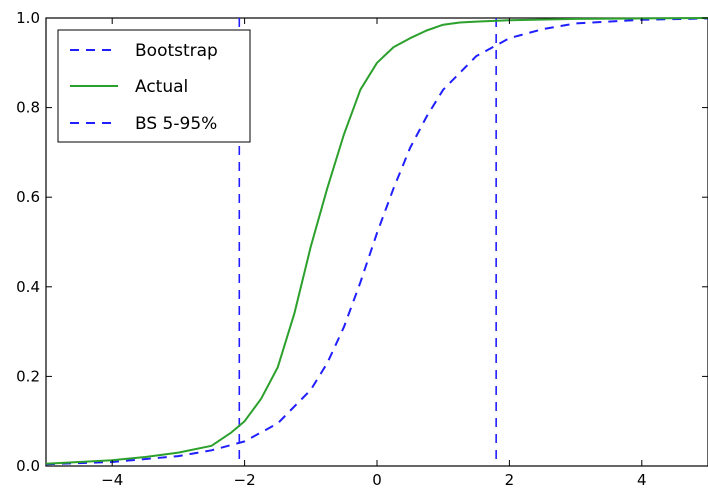  Describe the element at coordinates (28, 466) in the screenshot. I see `y-tick-label: 0.0` at that location.